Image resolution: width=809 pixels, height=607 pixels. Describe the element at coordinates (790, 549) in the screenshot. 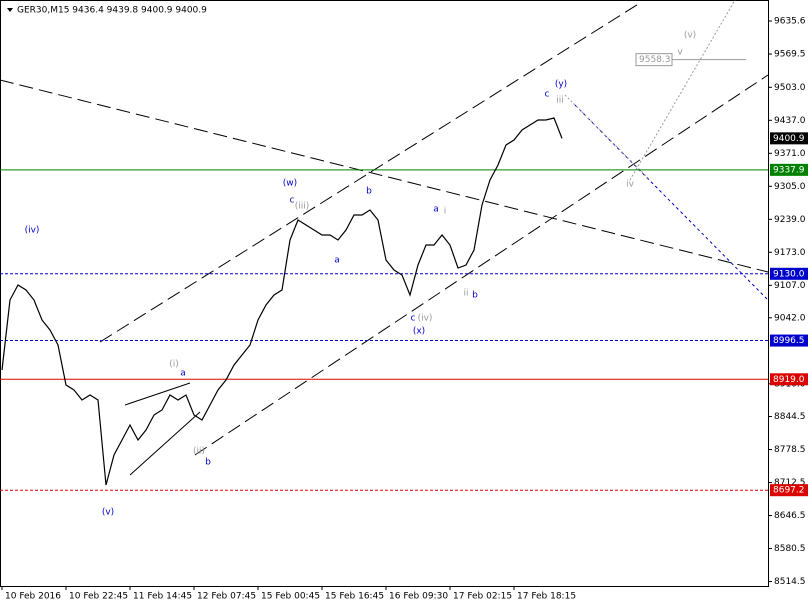

I see `y-tick-label: 8580.5` at that location.